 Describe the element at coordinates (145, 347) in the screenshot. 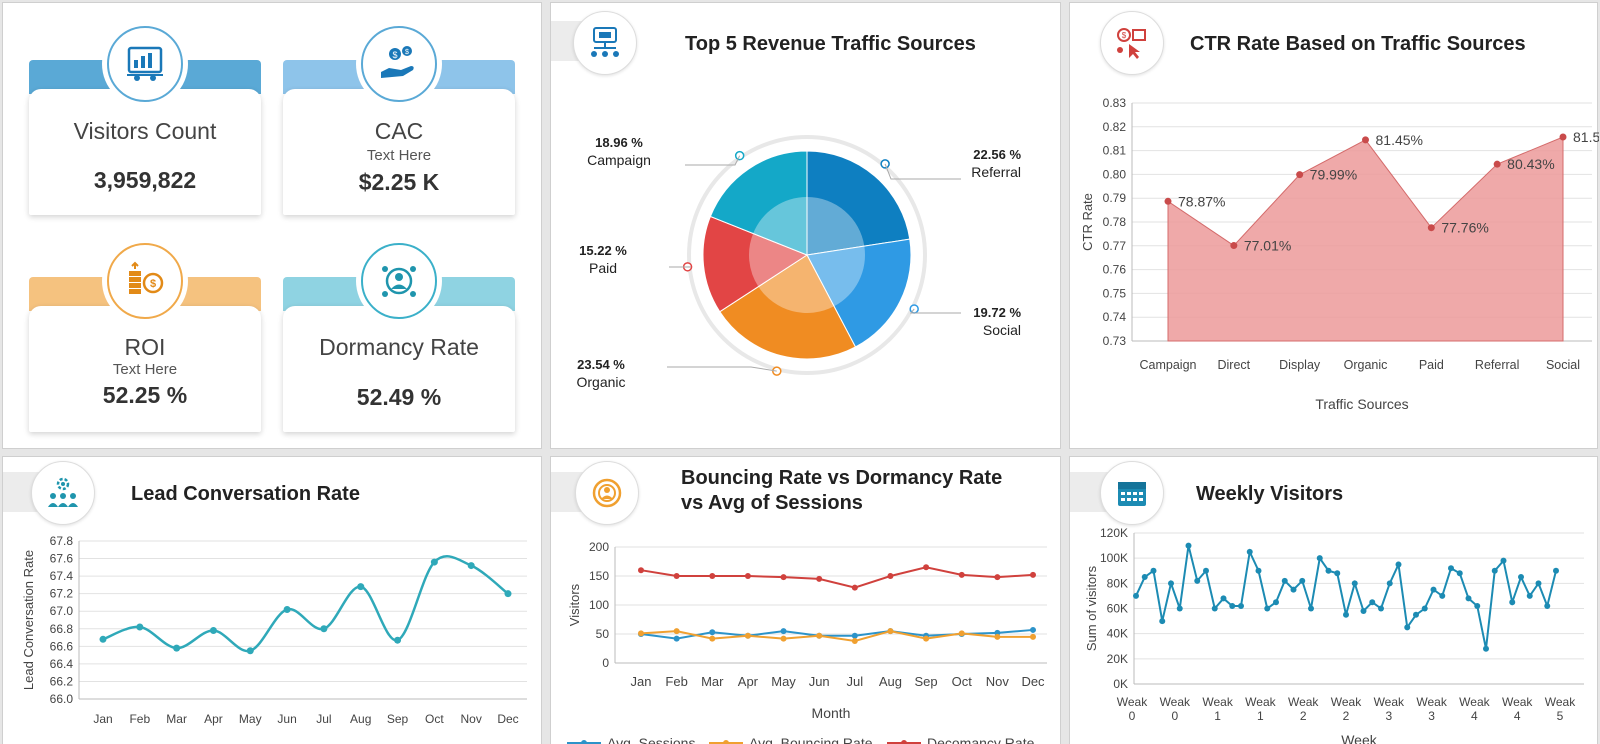

I see `kpi-title: ROI` at that location.